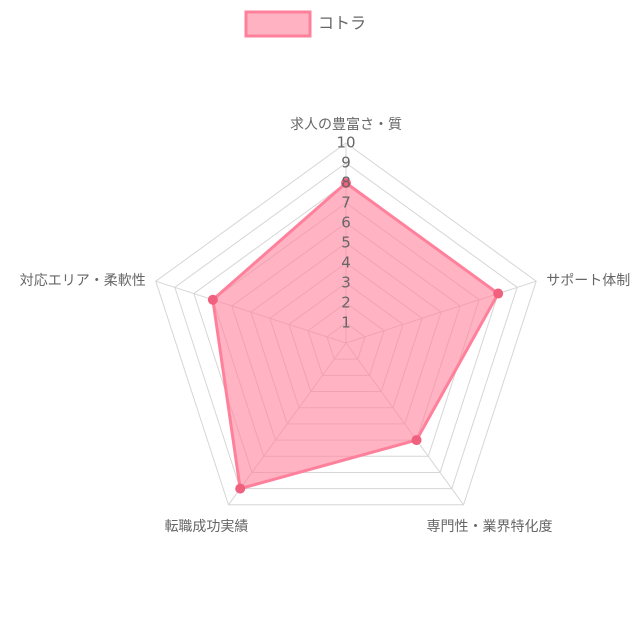 The height and width of the screenshot is (640, 640). Describe the element at coordinates (345, 143) in the screenshot. I see `tick-label-10: 10` at that location.